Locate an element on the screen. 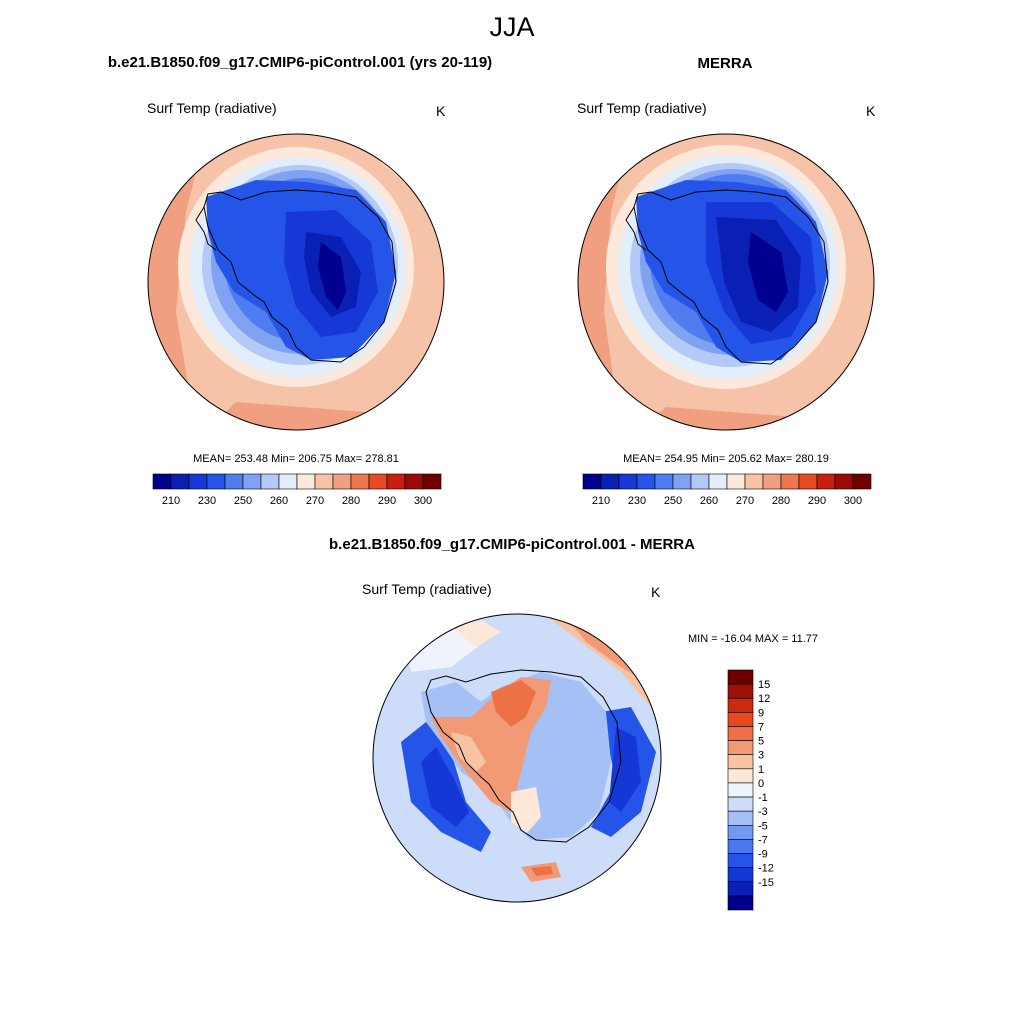 This screenshot has height=1024, width=1024. panel-2-colorbar-tick-label: 270 is located at coordinates (745, 501).